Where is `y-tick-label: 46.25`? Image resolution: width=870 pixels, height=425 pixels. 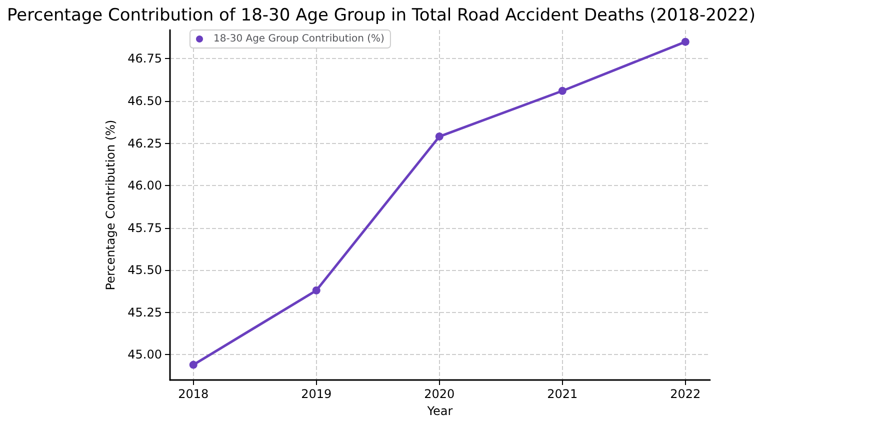 y-tick-label: 46.25 is located at coordinates (145, 143).